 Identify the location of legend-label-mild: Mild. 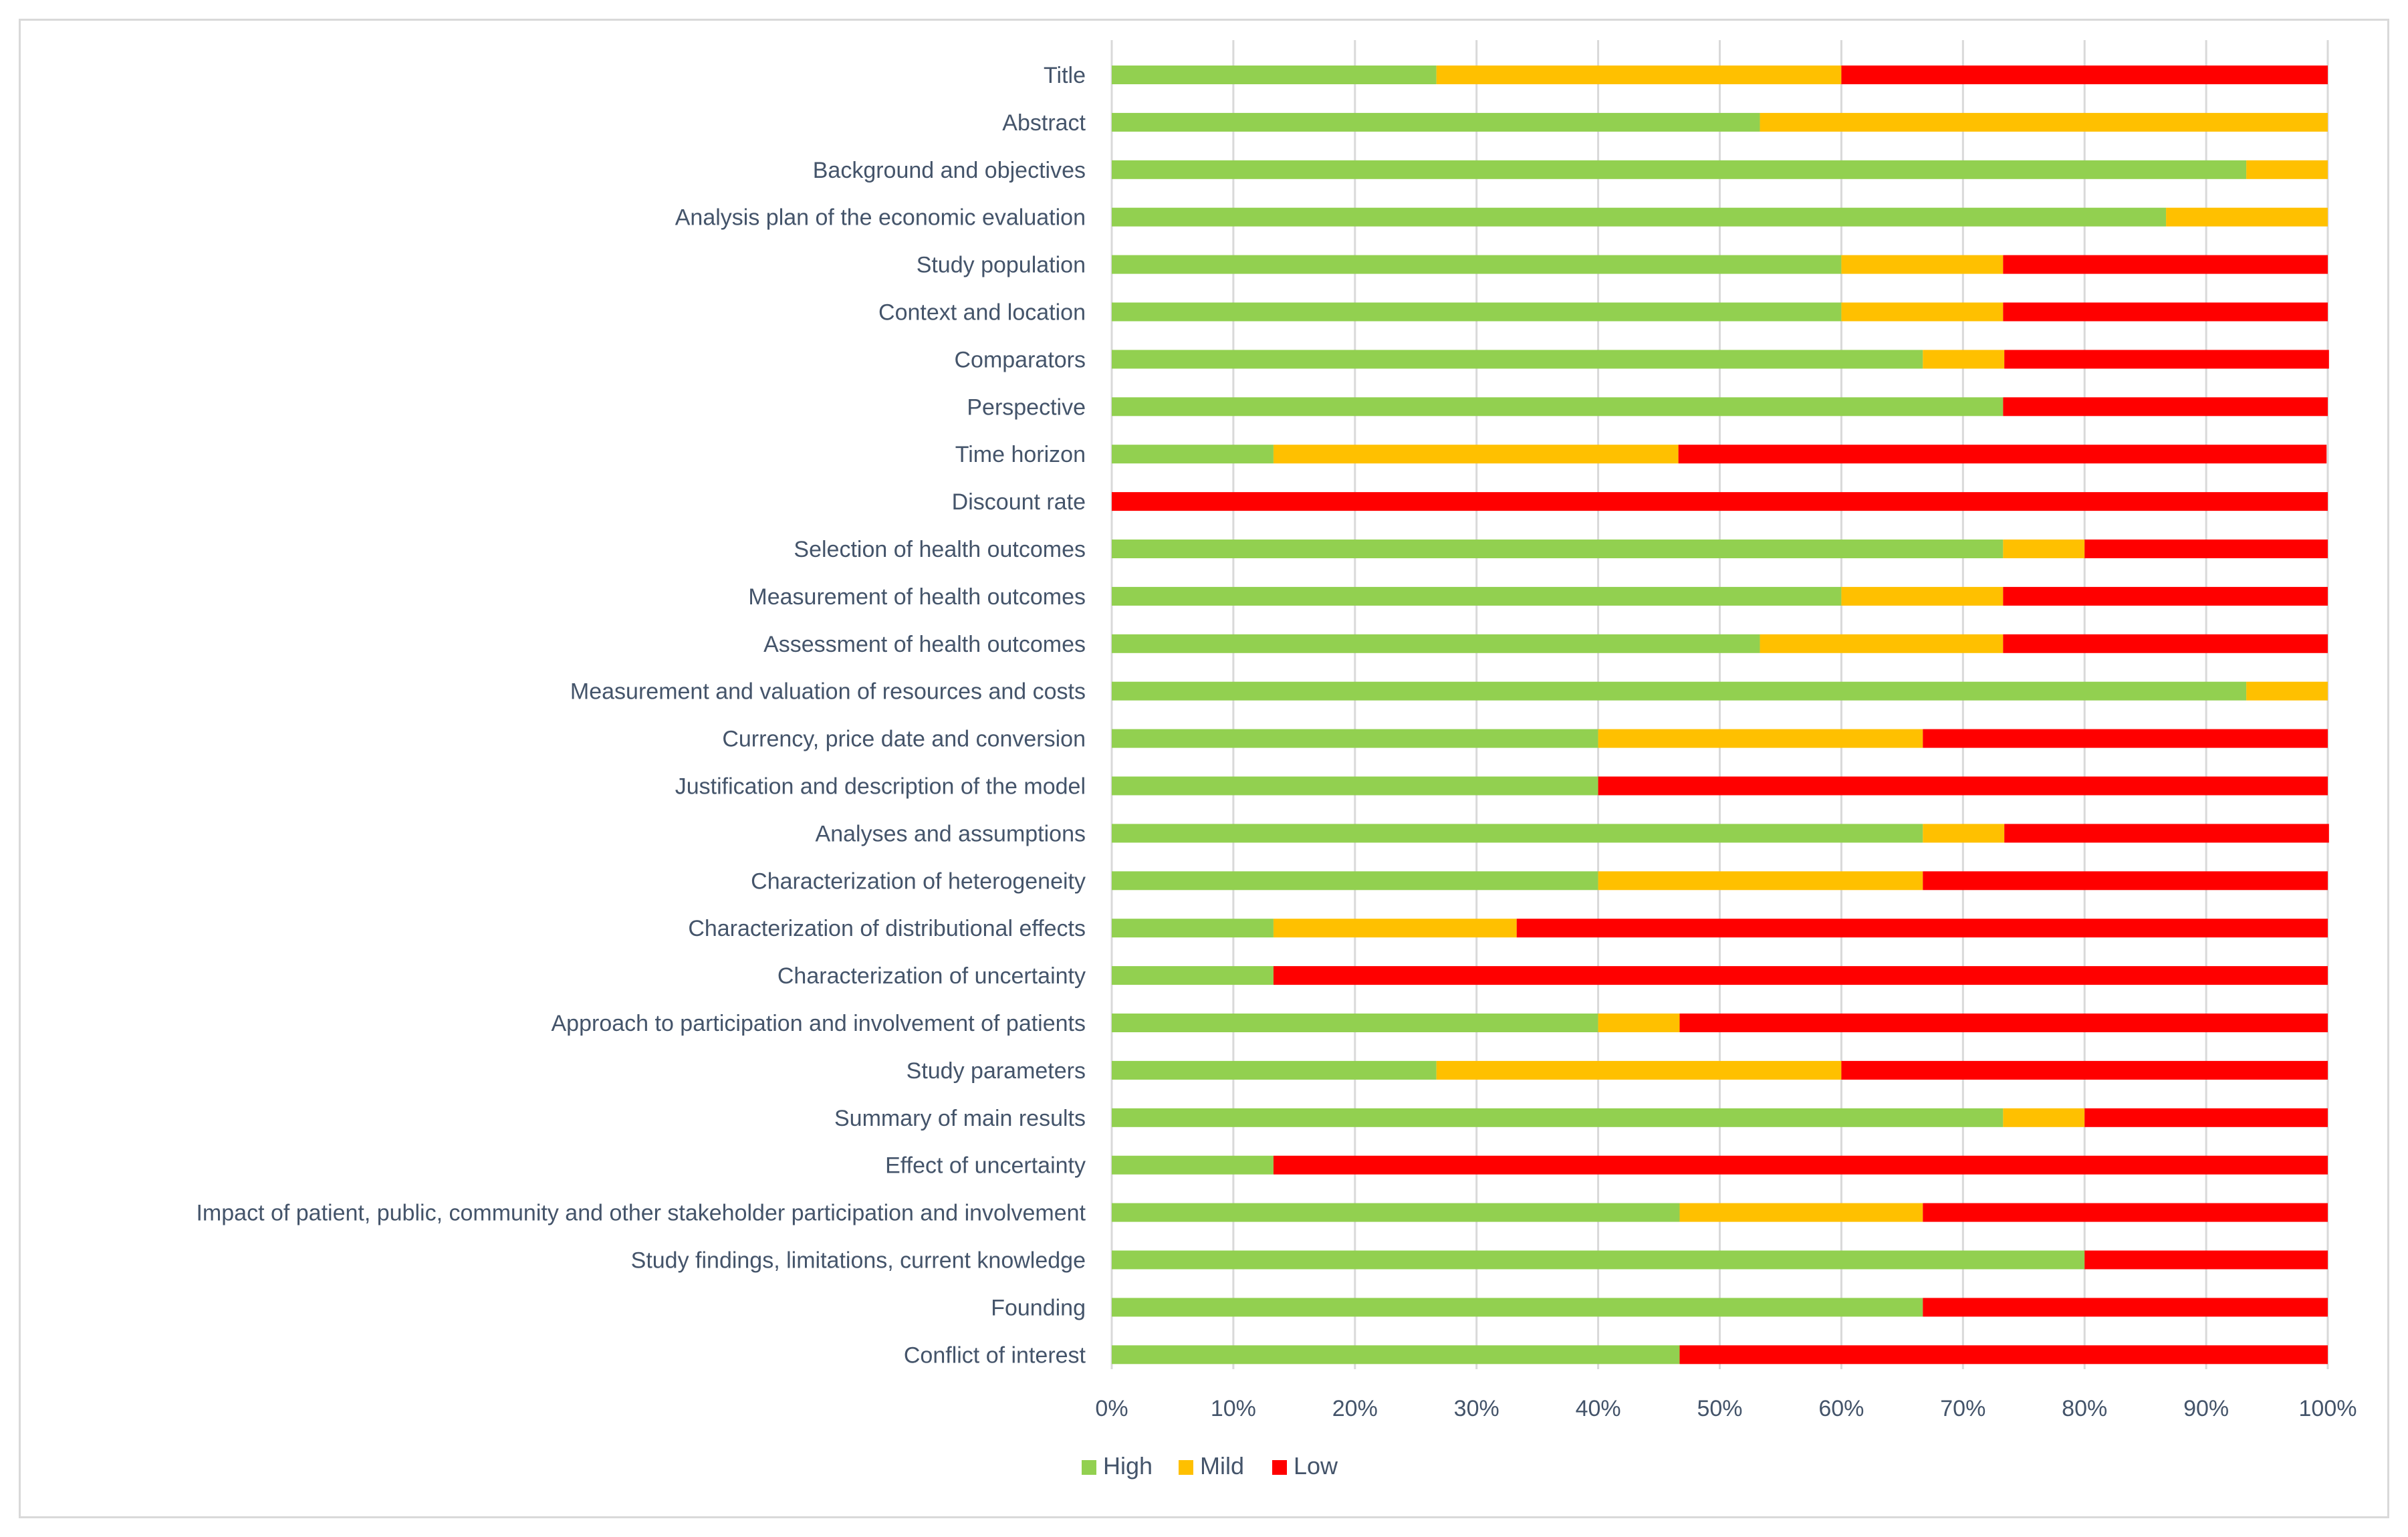
(1222, 1466).